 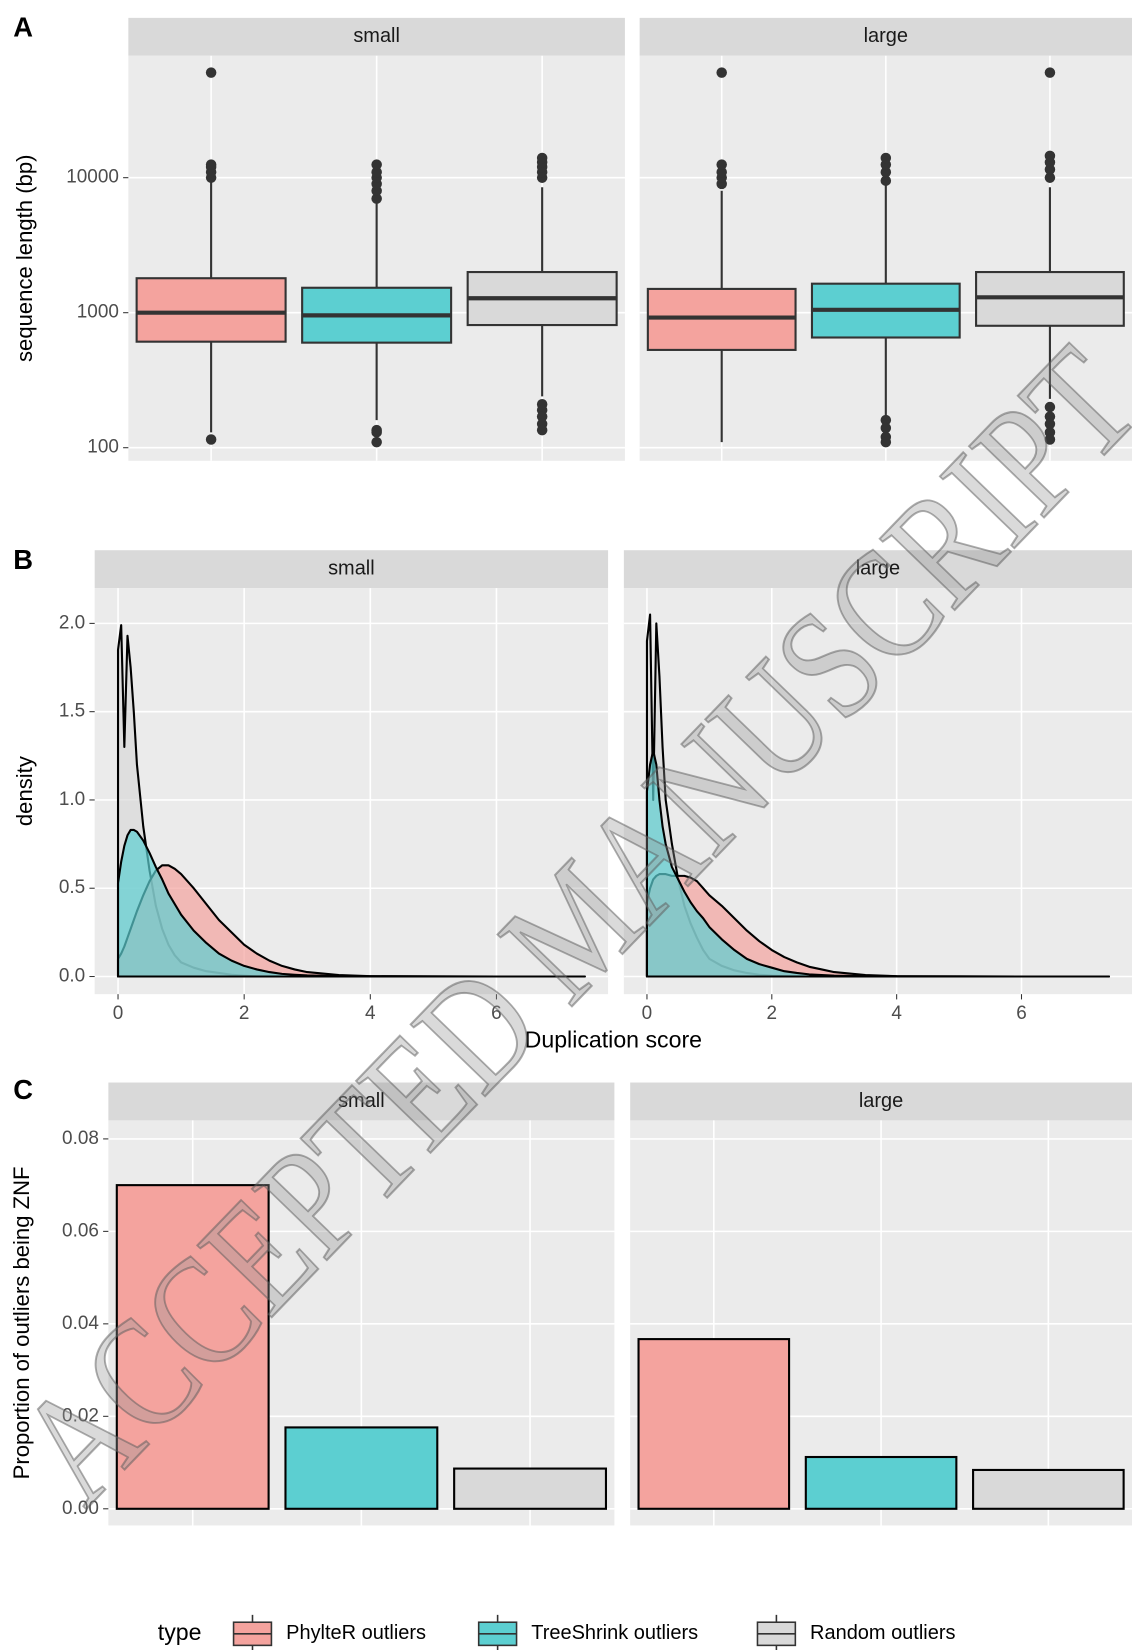 What do you see at coordinates (614, 1633) in the screenshot?
I see `legend-label: TreeShrink outliers` at bounding box center [614, 1633].